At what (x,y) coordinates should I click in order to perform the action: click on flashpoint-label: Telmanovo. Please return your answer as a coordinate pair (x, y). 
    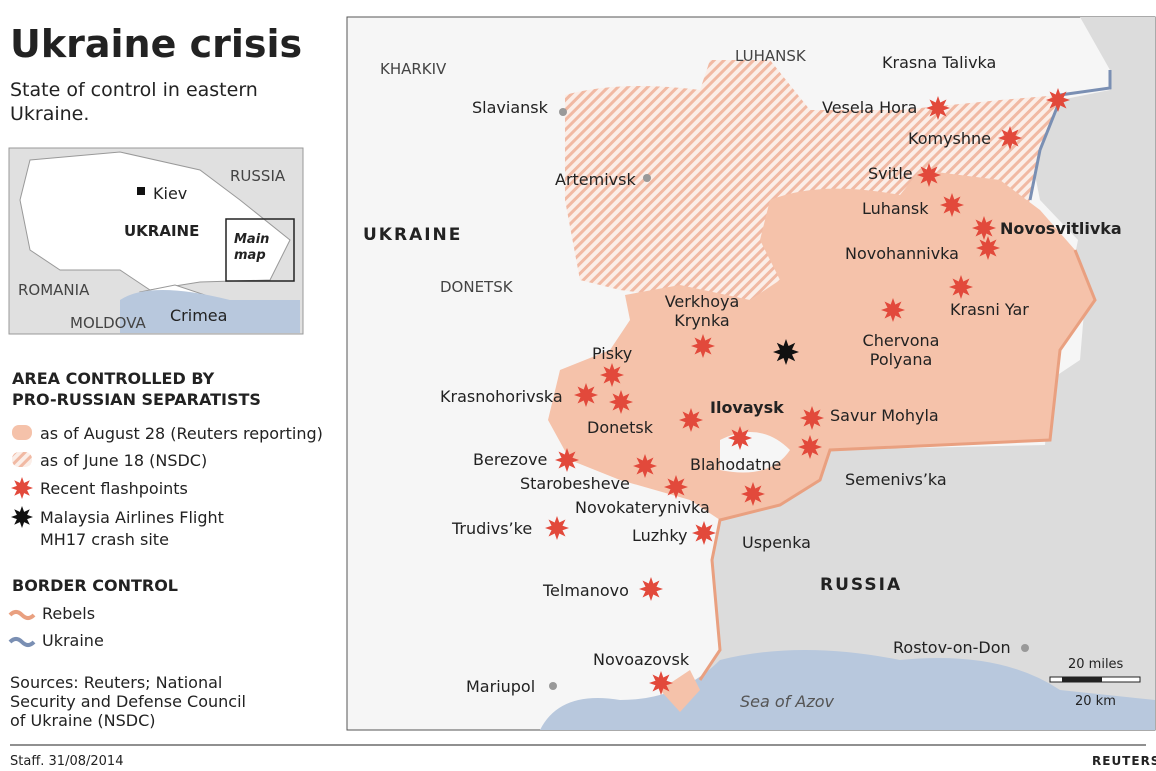
    Looking at the image, I should click on (586, 590).